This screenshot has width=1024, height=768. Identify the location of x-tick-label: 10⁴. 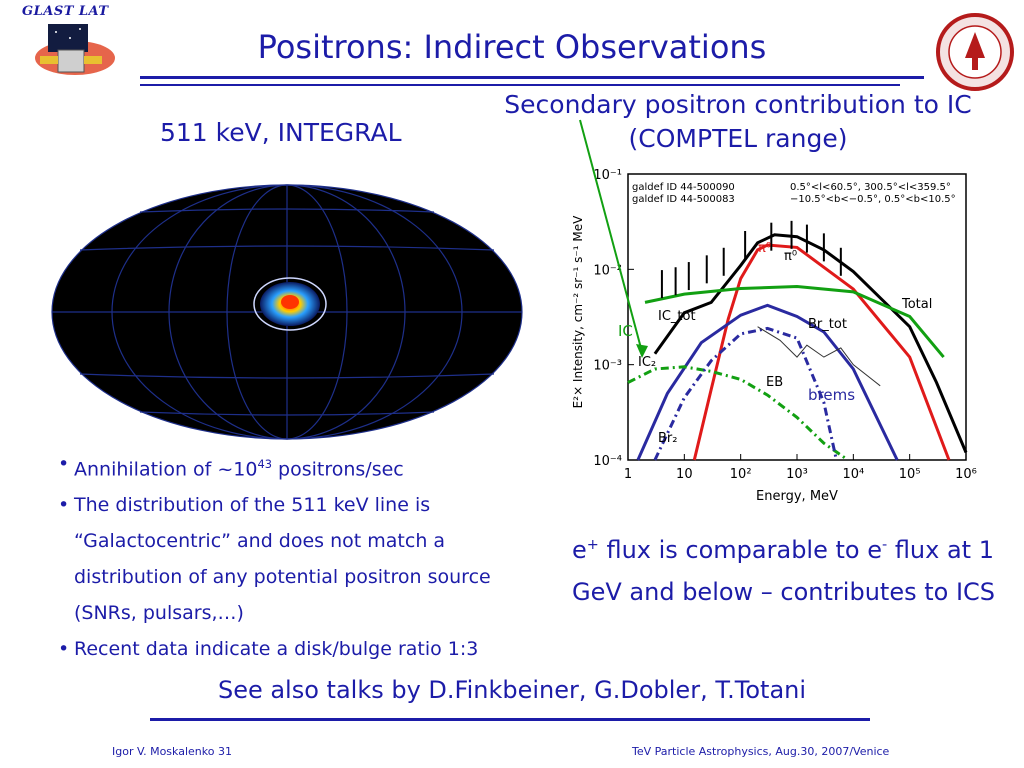
(853, 474).